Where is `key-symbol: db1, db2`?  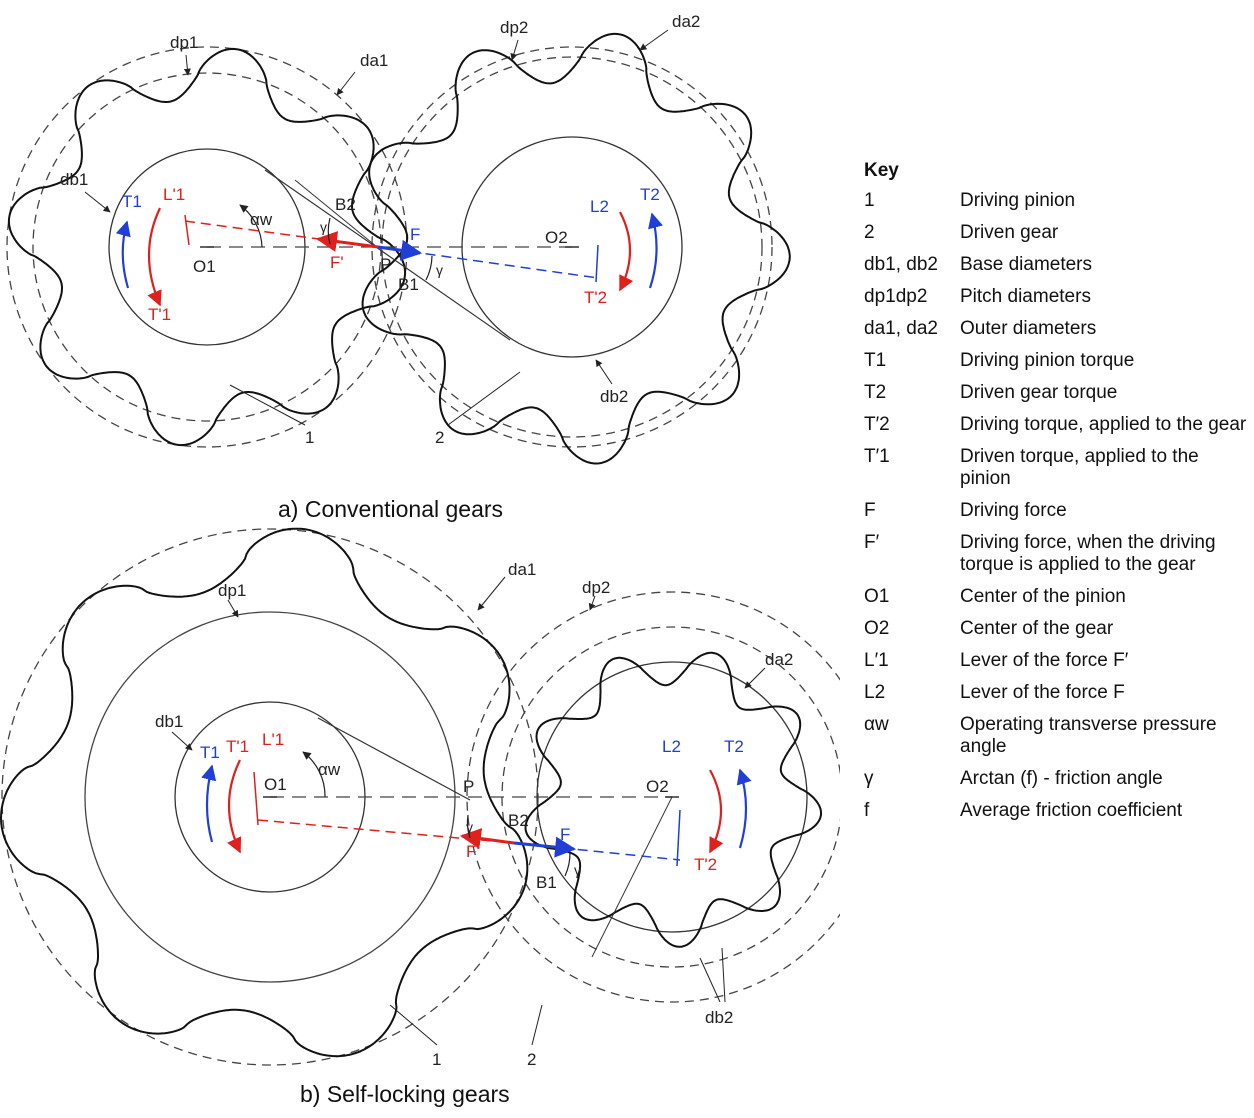 key-symbol: db1, db2 is located at coordinates (901, 264).